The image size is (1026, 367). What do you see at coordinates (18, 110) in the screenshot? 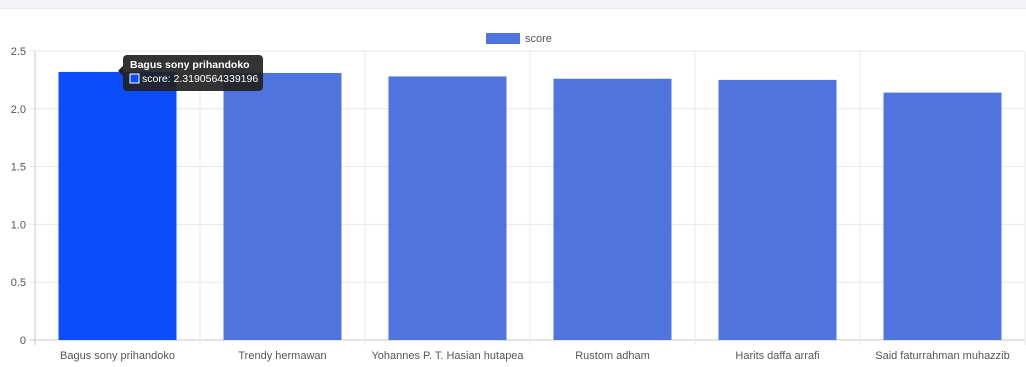
I see `y-tick-label: 2.0` at bounding box center [18, 110].